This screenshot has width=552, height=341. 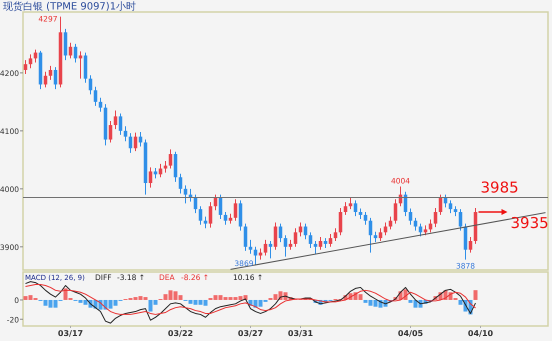 I want to click on x-tick-label: 03/22, so click(x=181, y=333).